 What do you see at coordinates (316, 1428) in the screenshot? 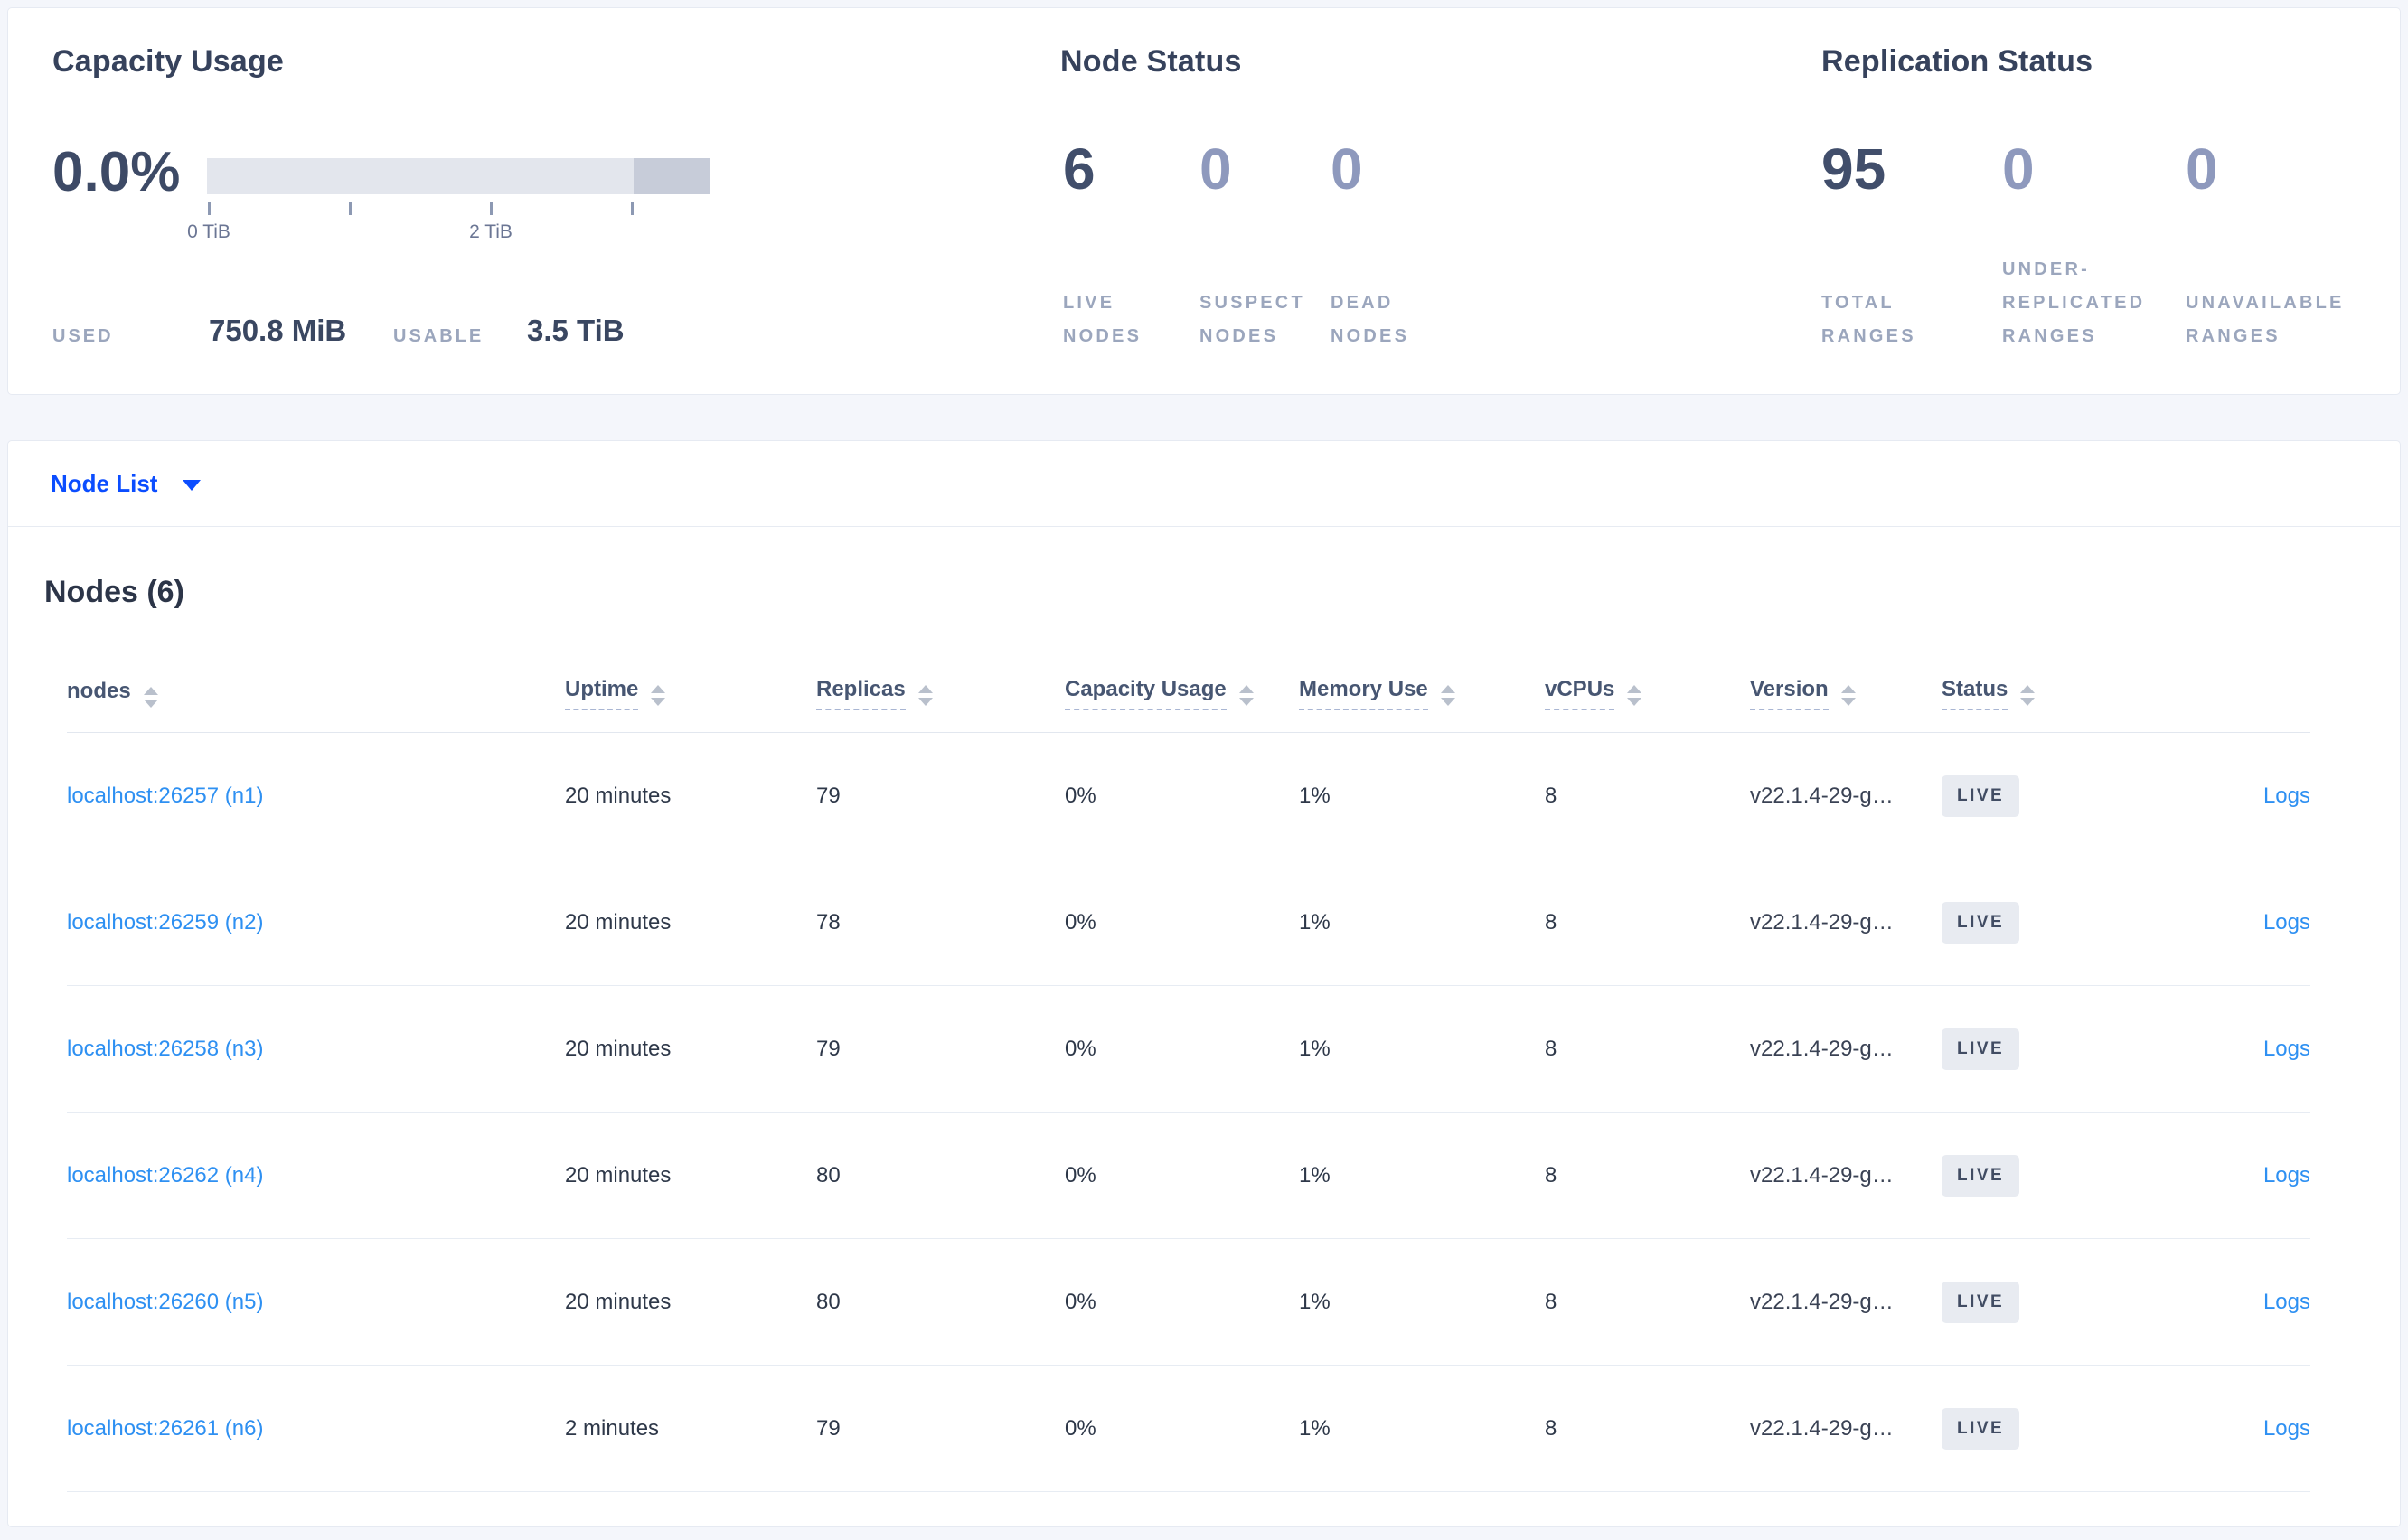
I see `node-cell: localhost:26261 (n6)` at bounding box center [316, 1428].